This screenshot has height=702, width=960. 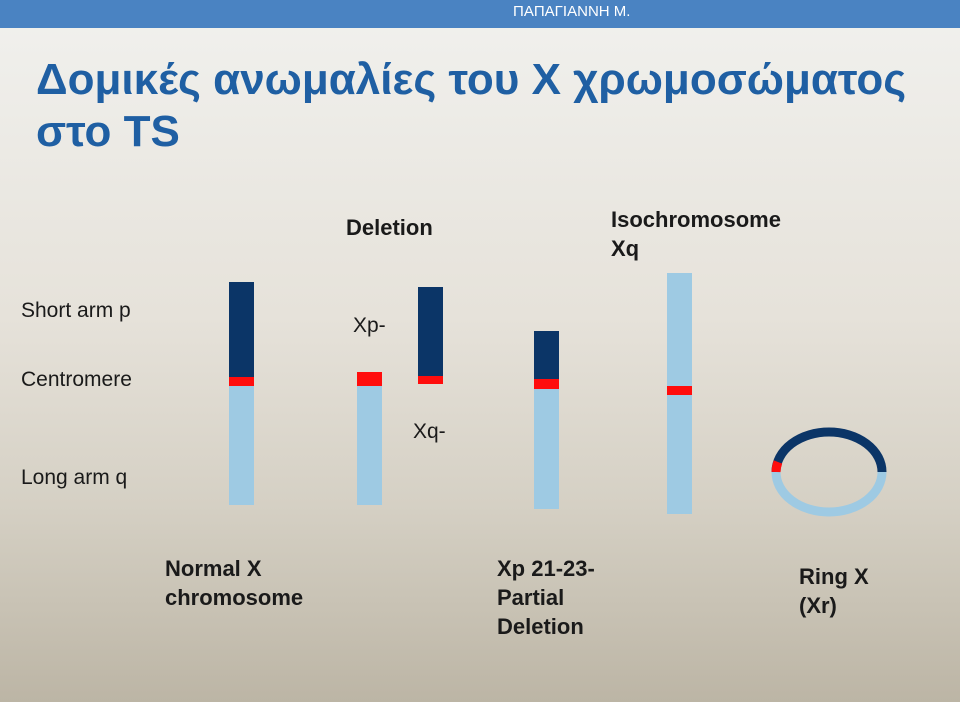 I want to click on partial-deletion-chromosome, so click(x=546, y=420).